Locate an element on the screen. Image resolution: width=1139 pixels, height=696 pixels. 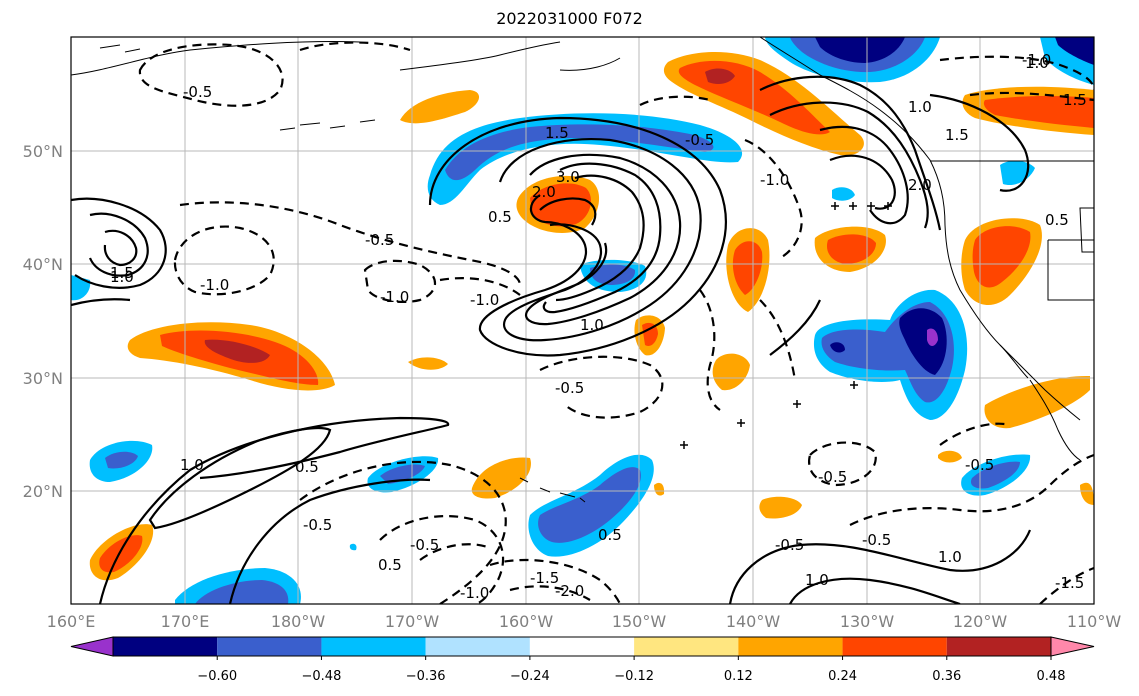
solid-low-outer is located at coordinates (577, 236).